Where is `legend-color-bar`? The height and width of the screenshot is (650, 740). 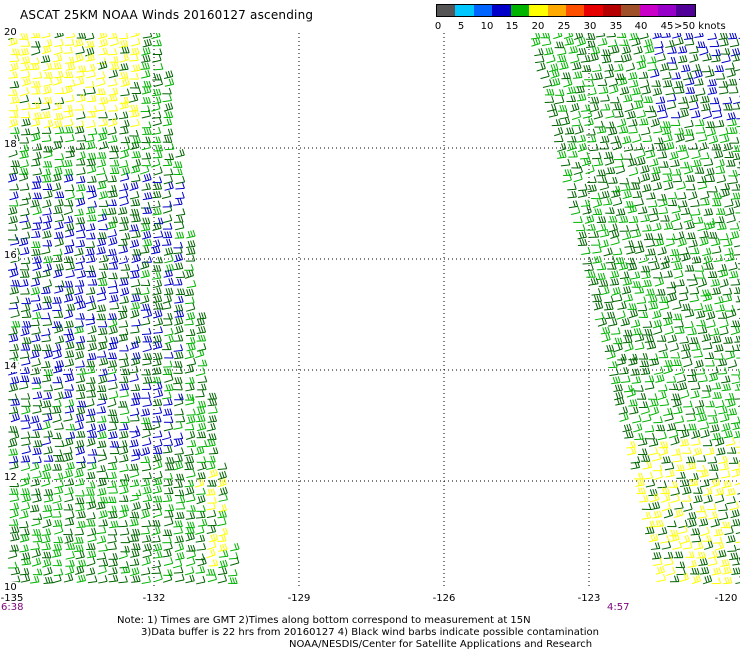
legend-color-bar is located at coordinates (566, 10).